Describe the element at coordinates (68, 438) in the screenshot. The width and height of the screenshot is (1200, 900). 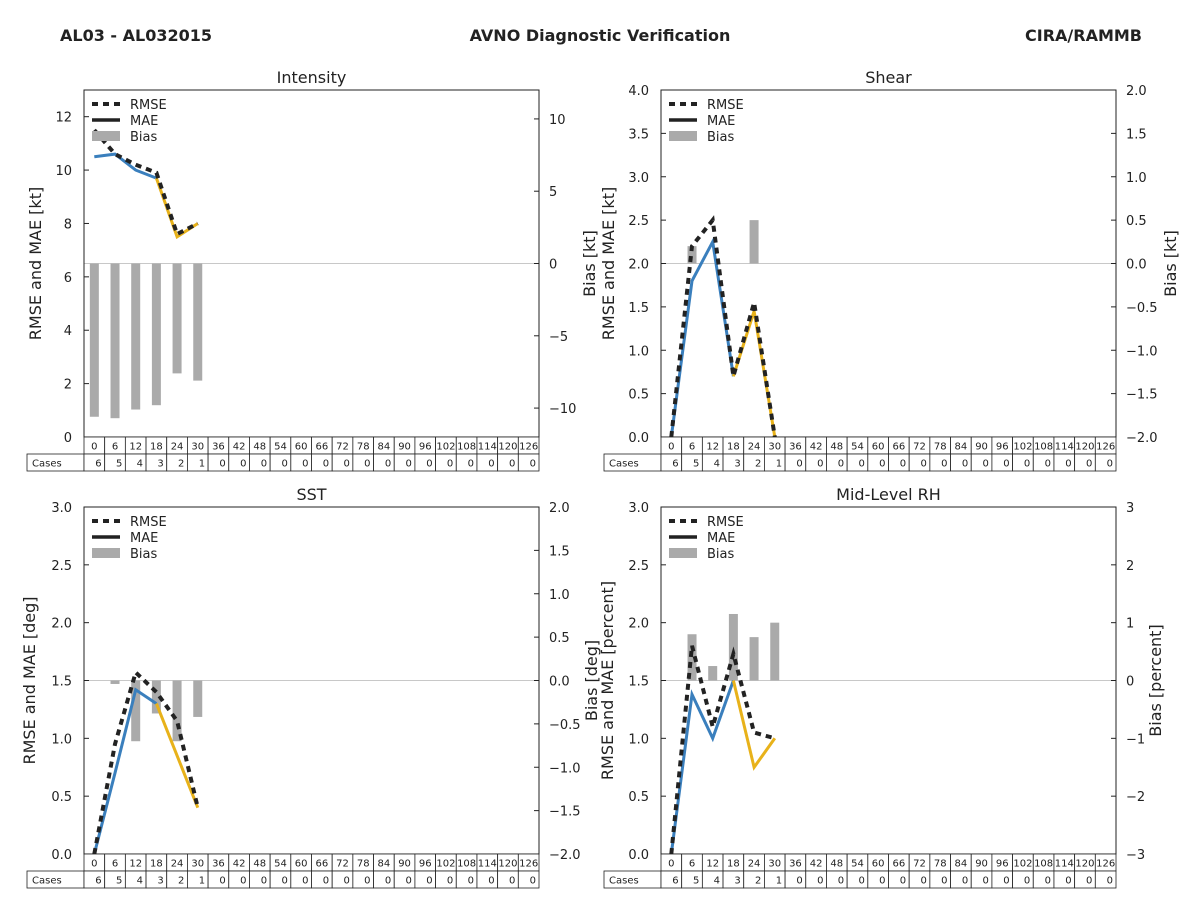
I see `y-tick-label: 0` at that location.